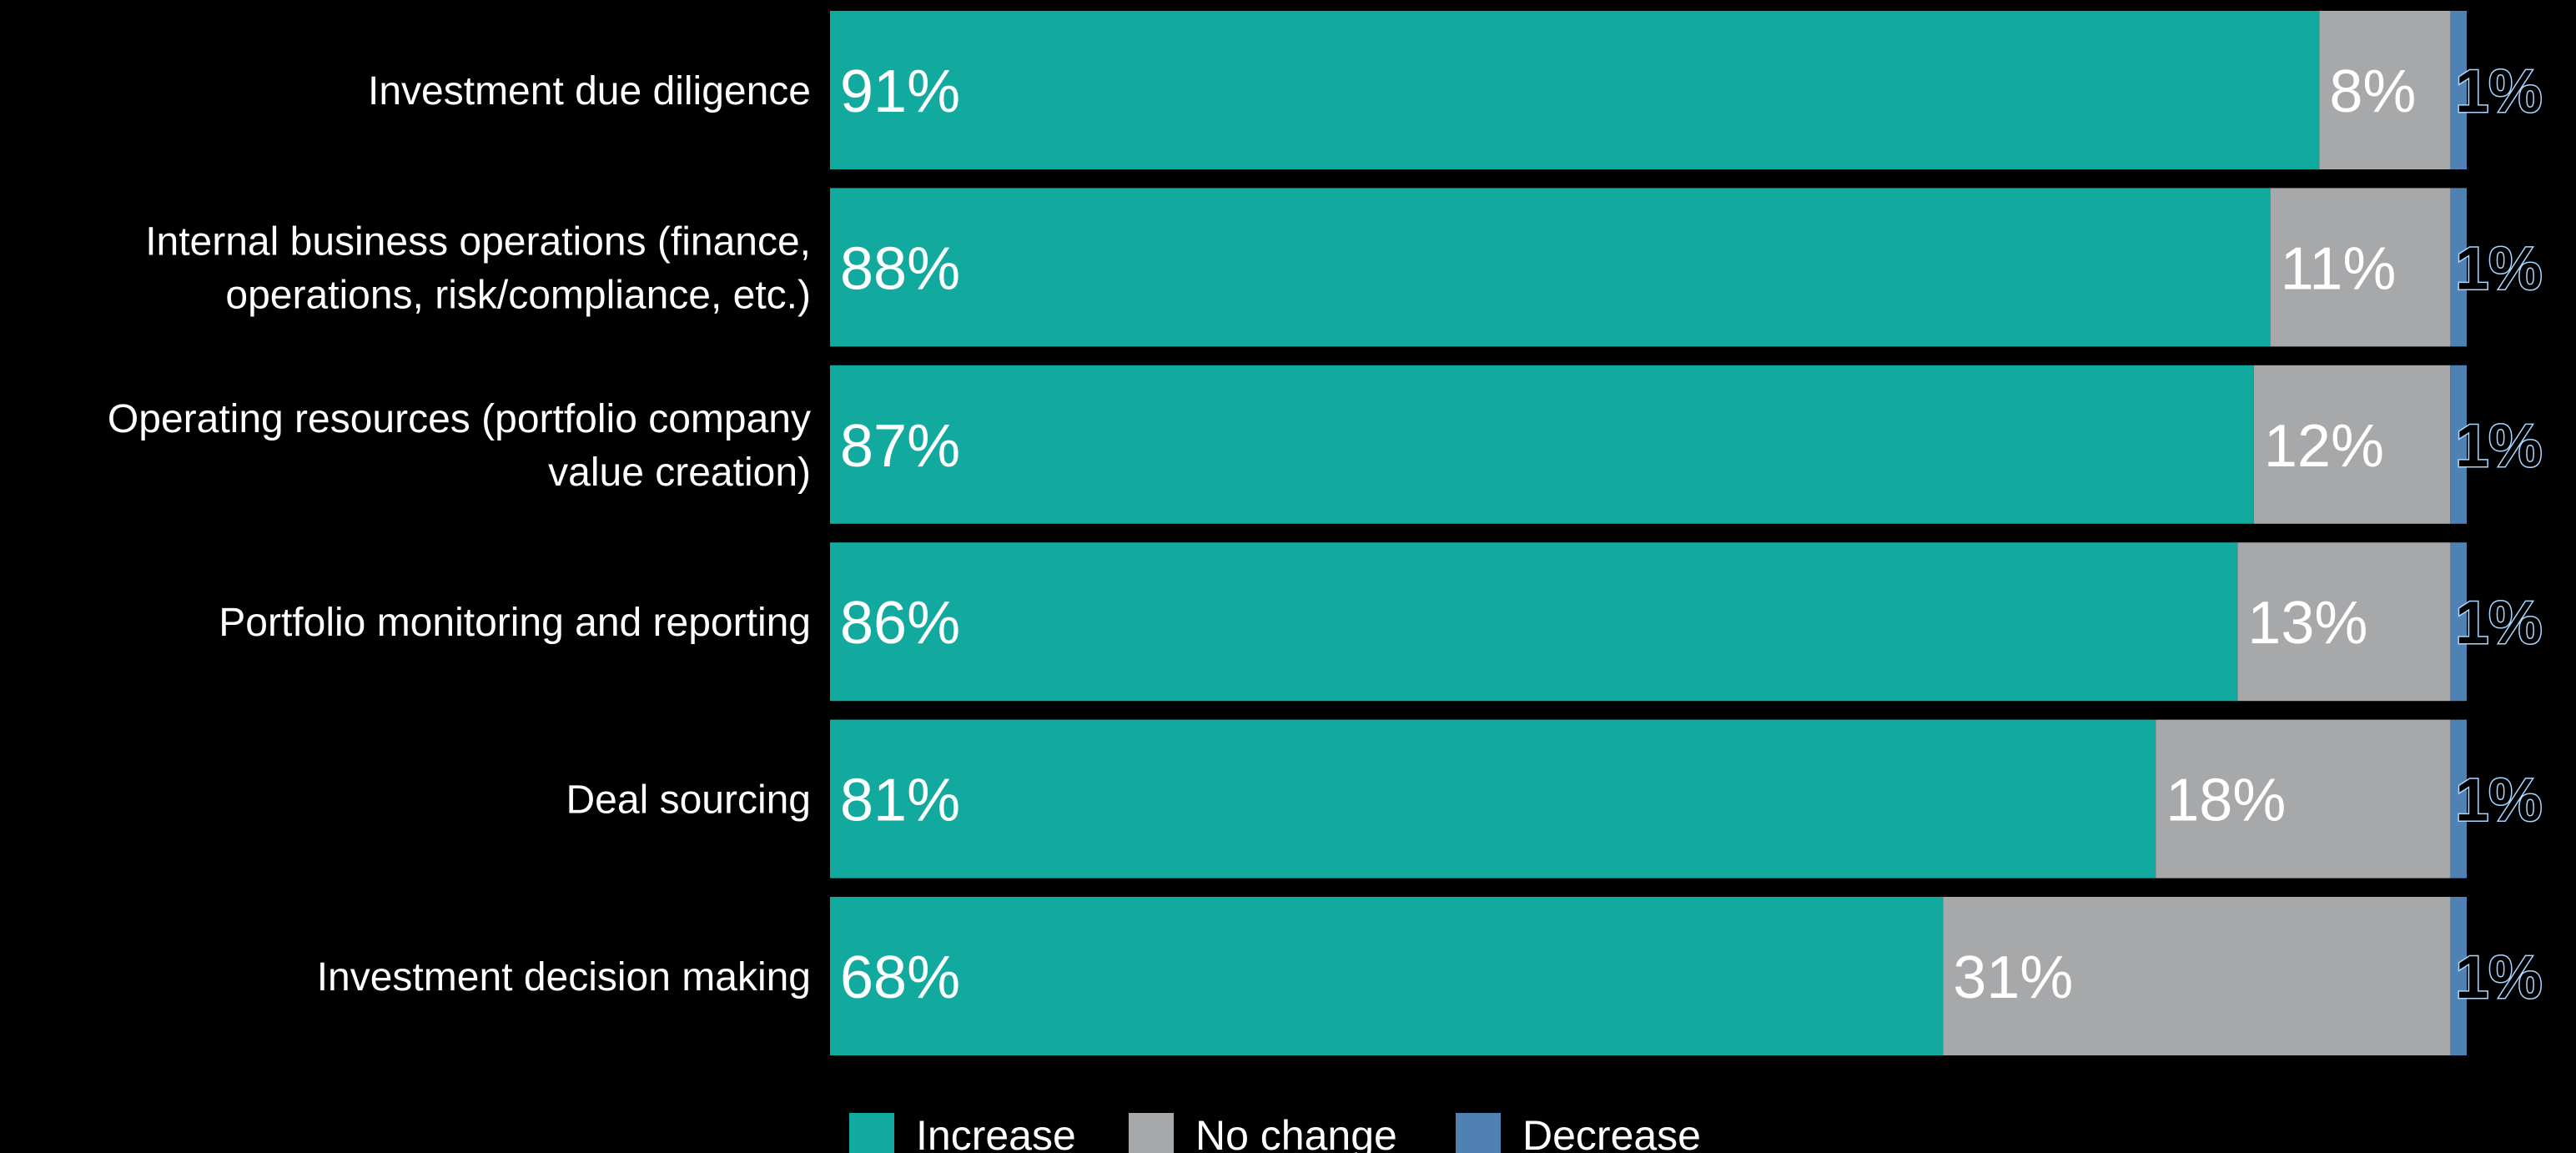  What do you see at coordinates (2307, 623) in the screenshot?
I see `data-label-no-change: 13%` at bounding box center [2307, 623].